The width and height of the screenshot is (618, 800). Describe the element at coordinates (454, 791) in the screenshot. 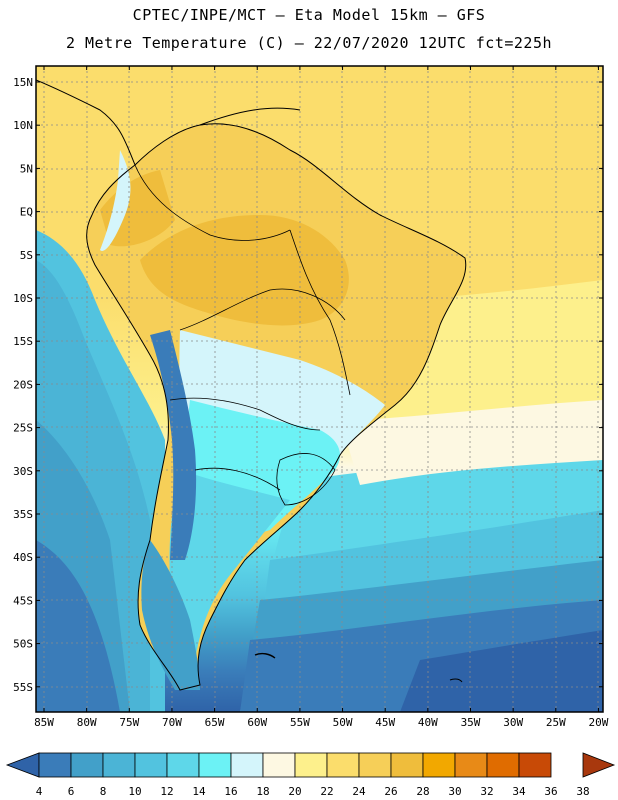

I see `colorbar-tick-label: 30` at that location.